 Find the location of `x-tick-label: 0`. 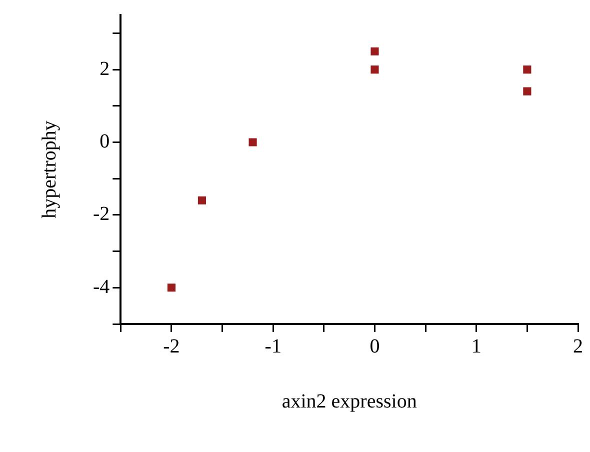

x-tick-label: 0 is located at coordinates (375, 346).